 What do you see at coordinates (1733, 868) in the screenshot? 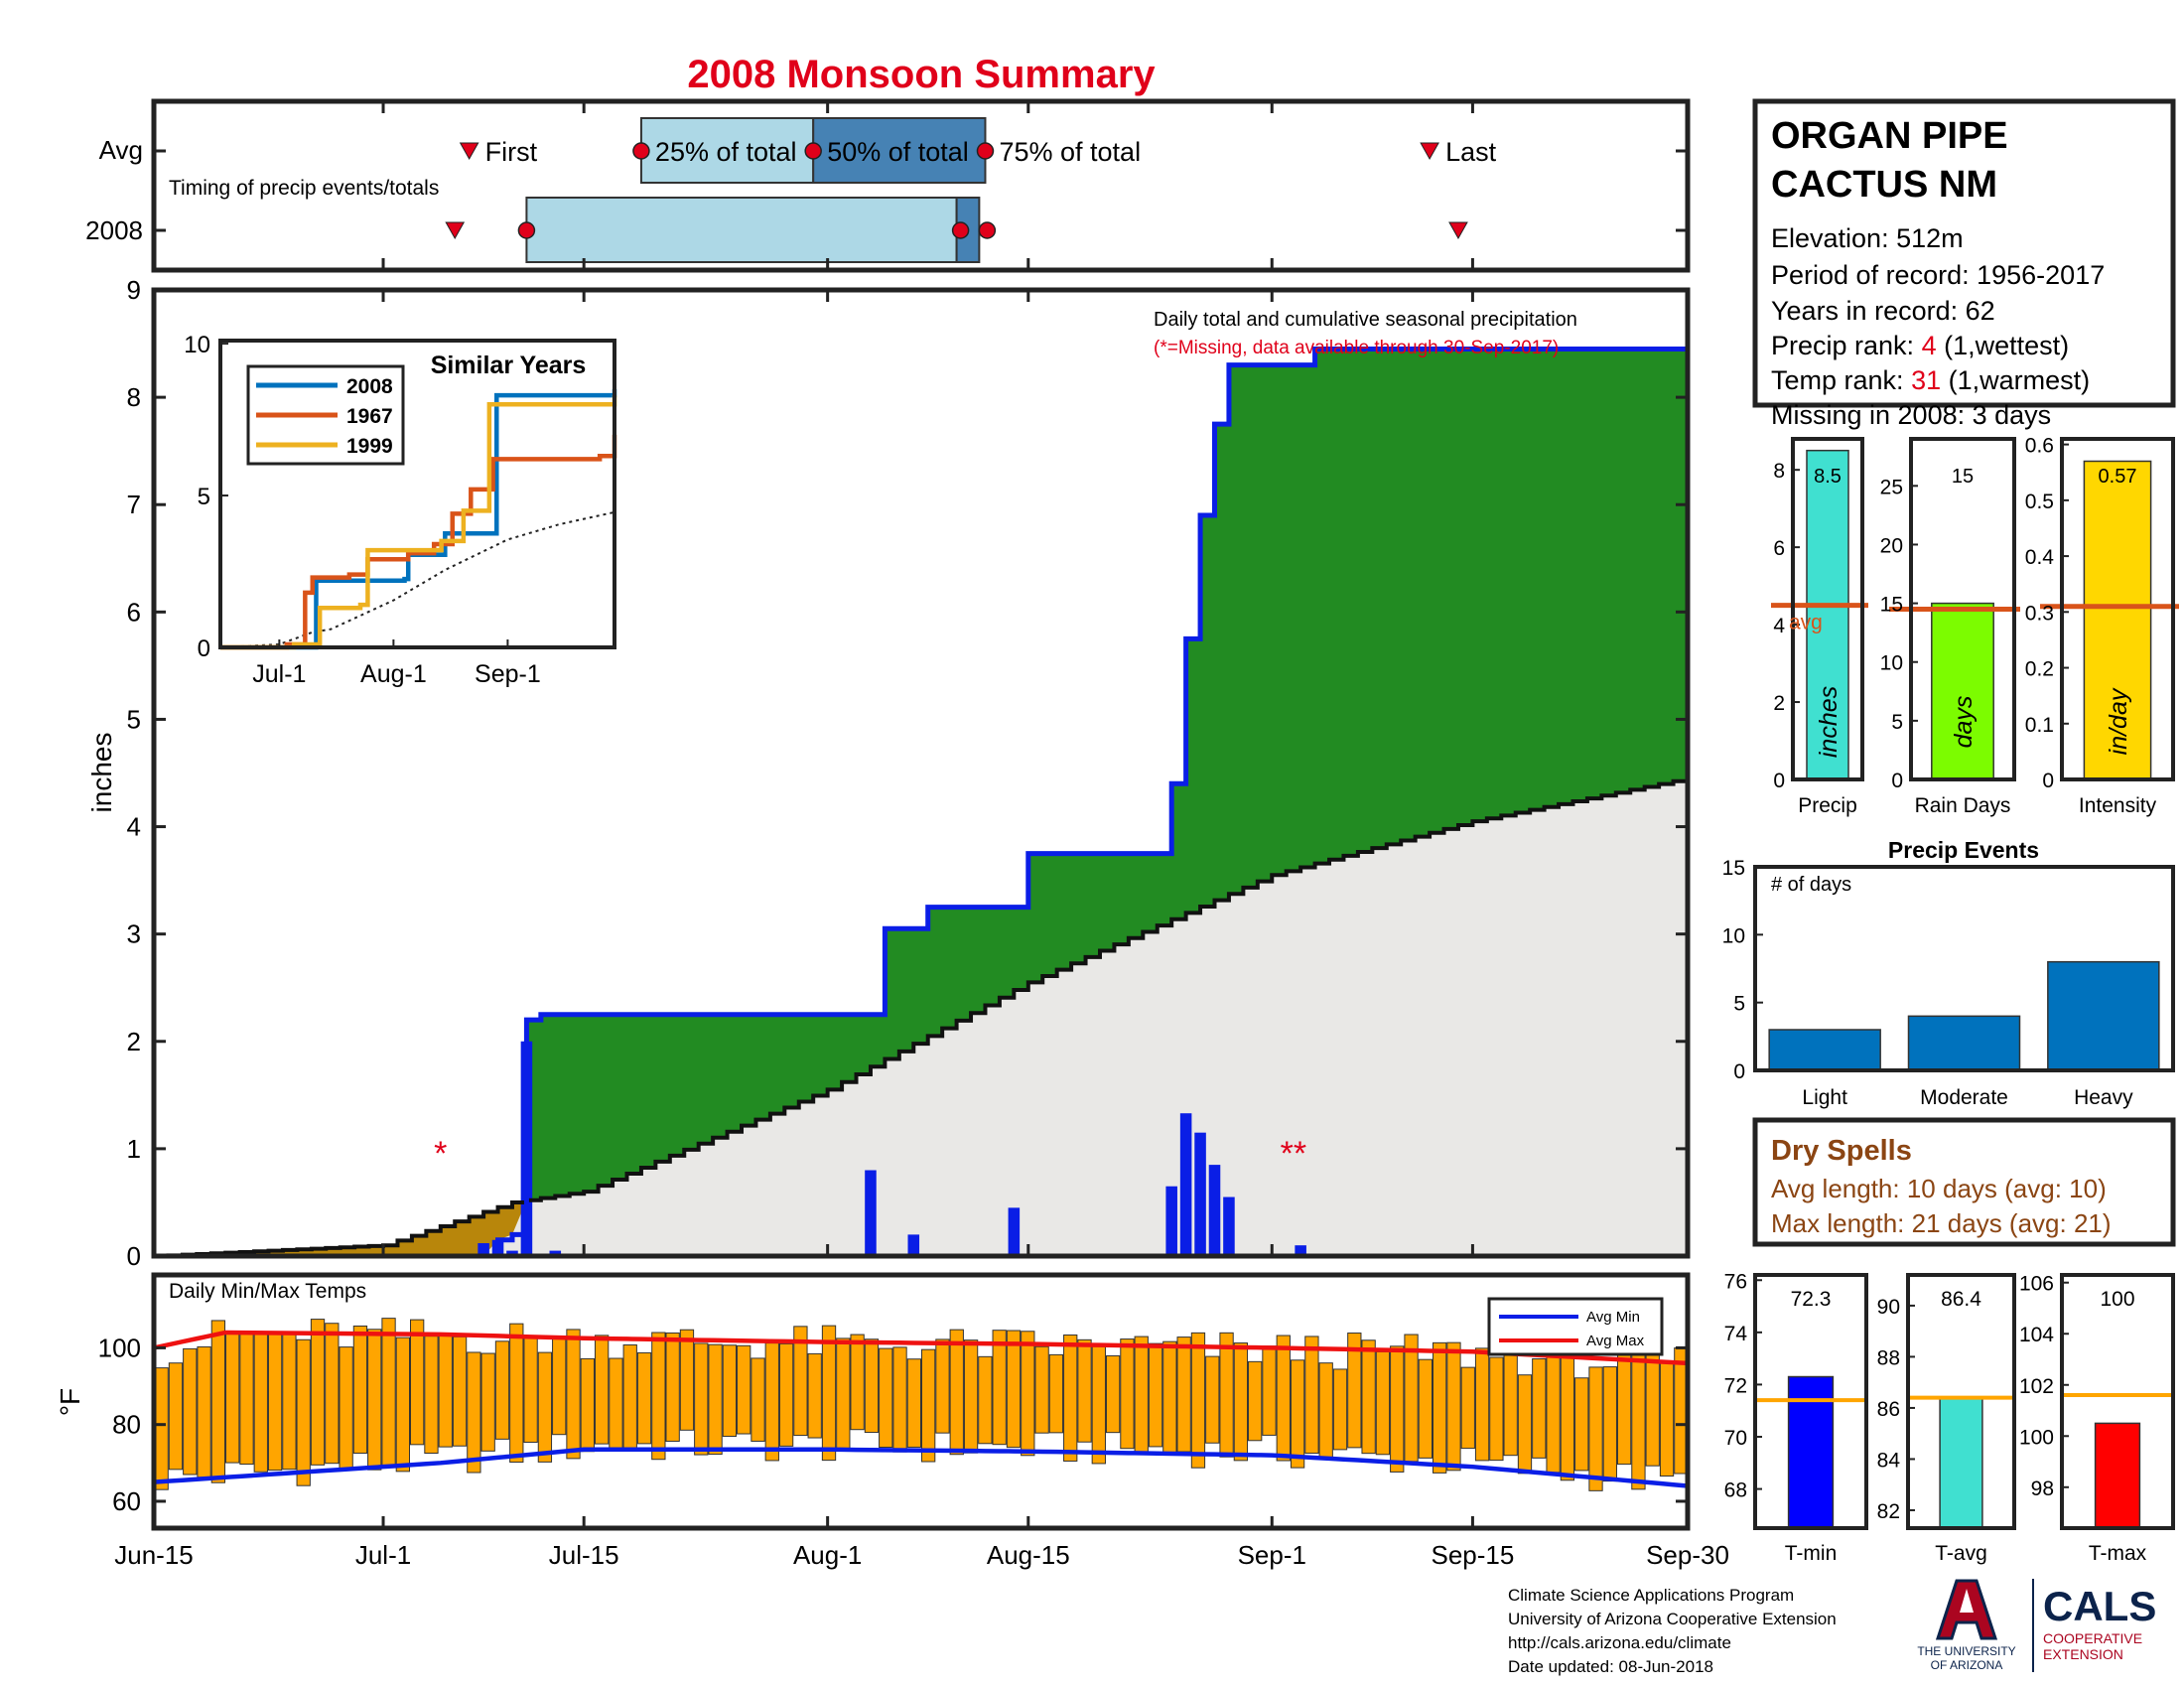
I see `events-ytick-label: 15` at bounding box center [1733, 868].